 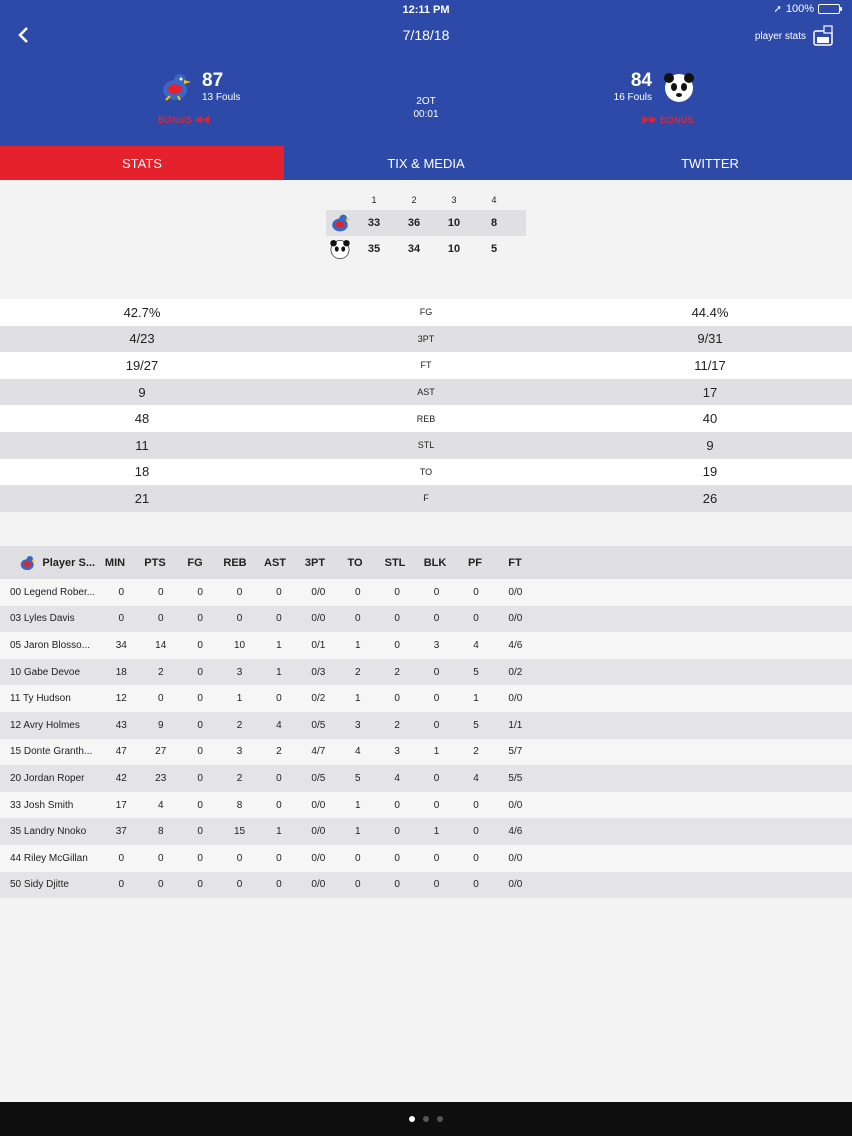 What do you see at coordinates (426, 163) in the screenshot?
I see `tab-tix-media: TIX & MEDIA` at bounding box center [426, 163].